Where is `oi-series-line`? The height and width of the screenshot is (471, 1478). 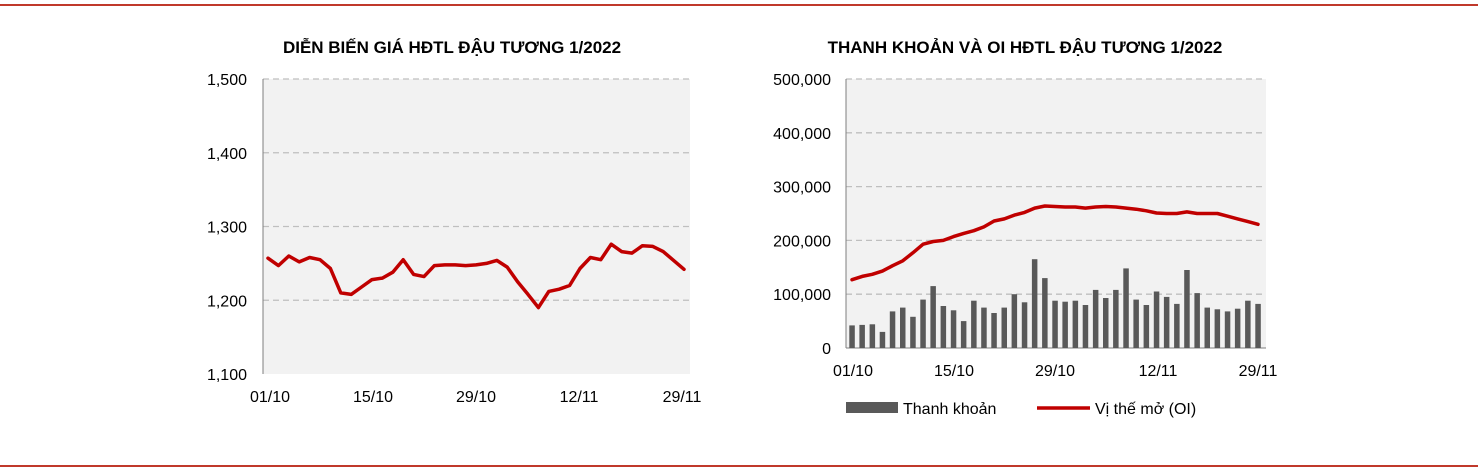
oi-series-line is located at coordinates (1055, 243).